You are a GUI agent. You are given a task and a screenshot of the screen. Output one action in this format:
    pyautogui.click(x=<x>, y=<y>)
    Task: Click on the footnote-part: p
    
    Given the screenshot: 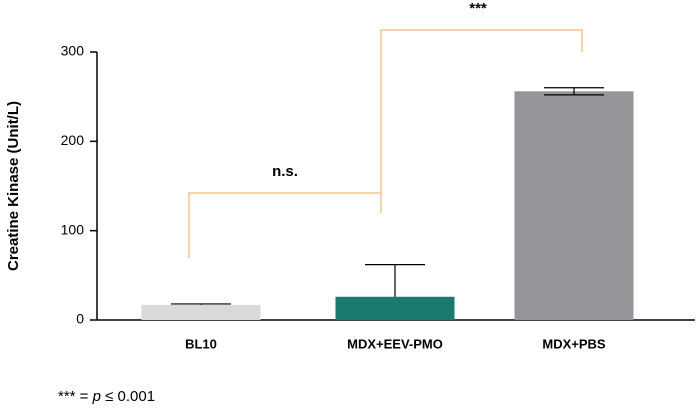 What is the action you would take?
    pyautogui.click(x=96, y=396)
    